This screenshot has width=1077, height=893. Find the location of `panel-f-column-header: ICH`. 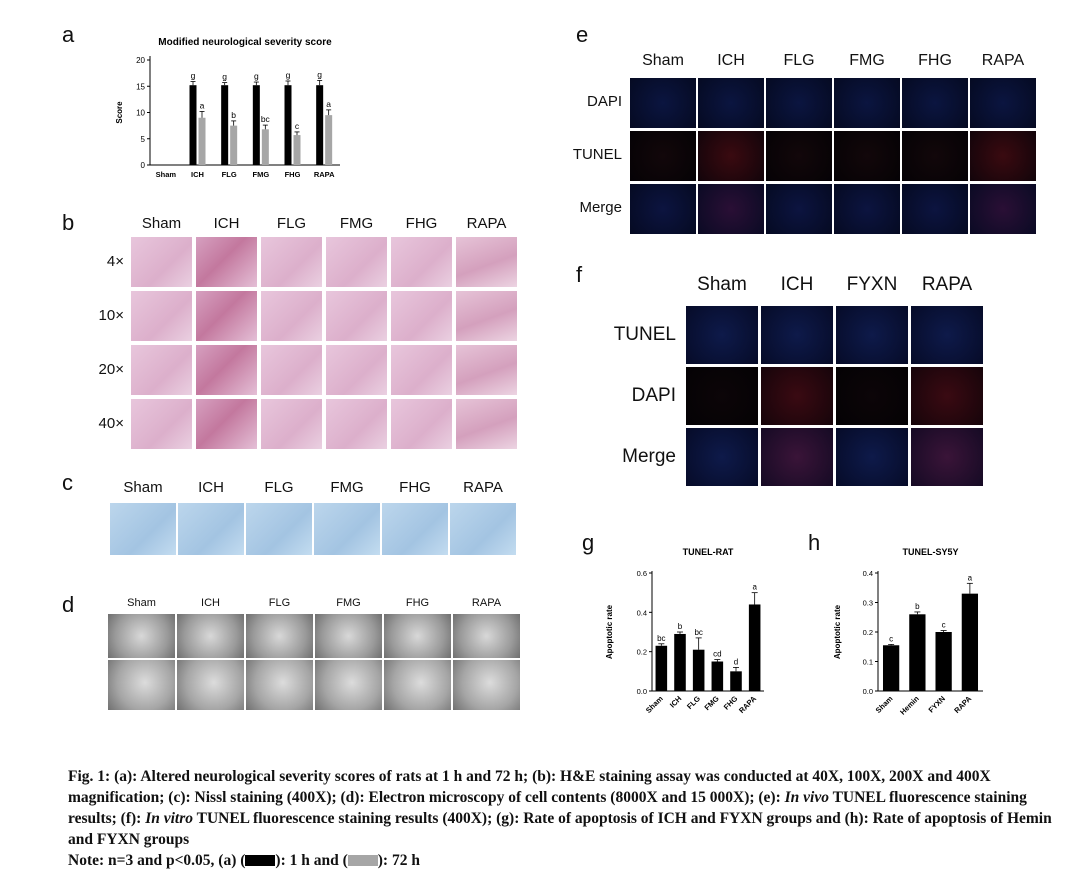

panel-f-column-header: ICH is located at coordinates (797, 284).